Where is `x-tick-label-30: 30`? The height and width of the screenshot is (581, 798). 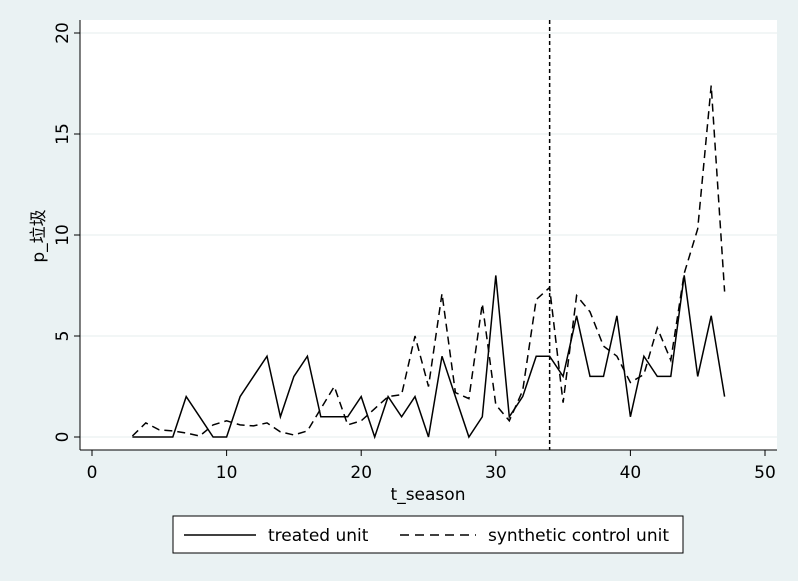 x-tick-label-30: 30 is located at coordinates (496, 473).